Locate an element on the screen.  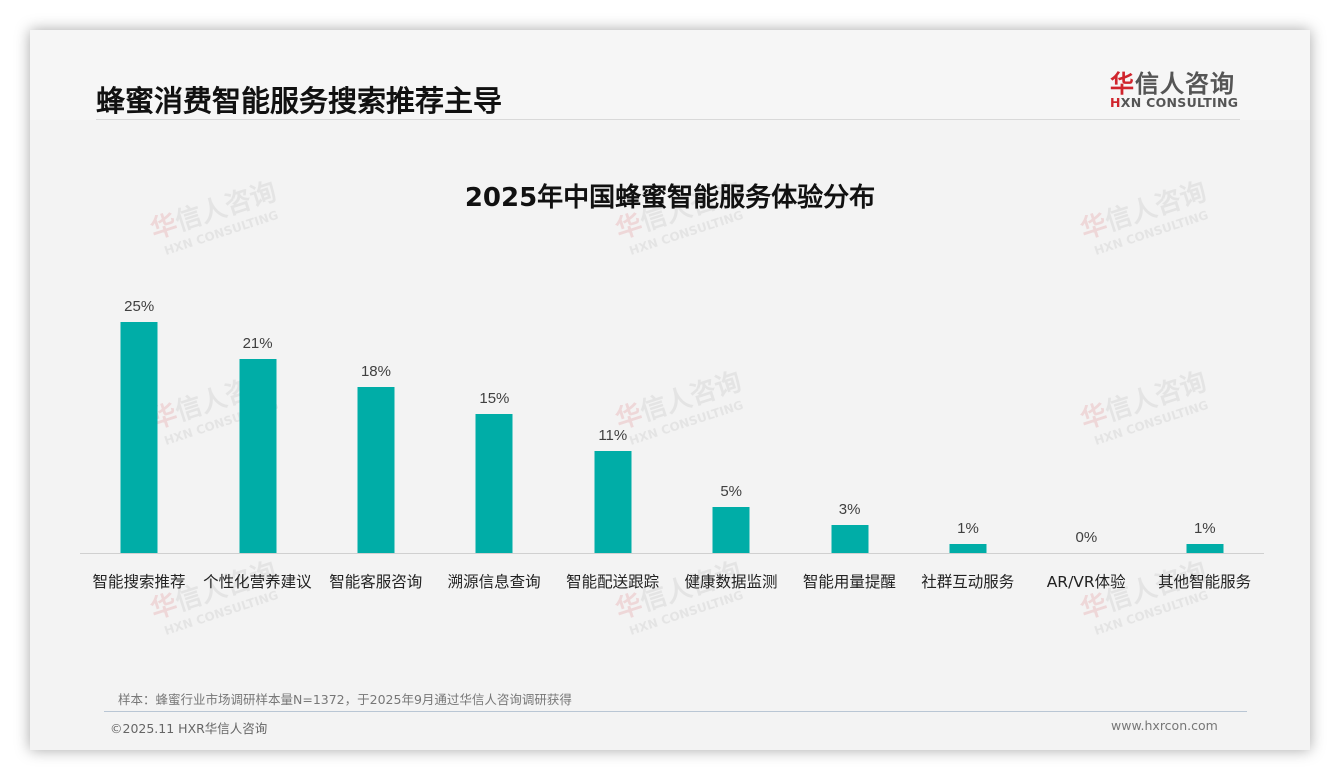
category-label: 社群互动服务 is located at coordinates (968, 582).